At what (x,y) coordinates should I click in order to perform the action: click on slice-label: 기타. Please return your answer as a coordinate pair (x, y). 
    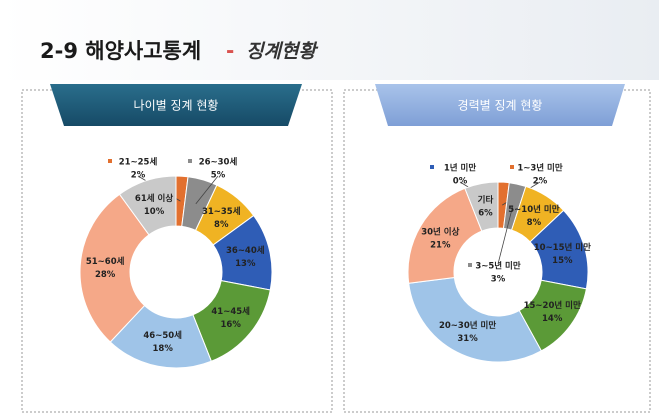
    Looking at the image, I should click on (486, 200).